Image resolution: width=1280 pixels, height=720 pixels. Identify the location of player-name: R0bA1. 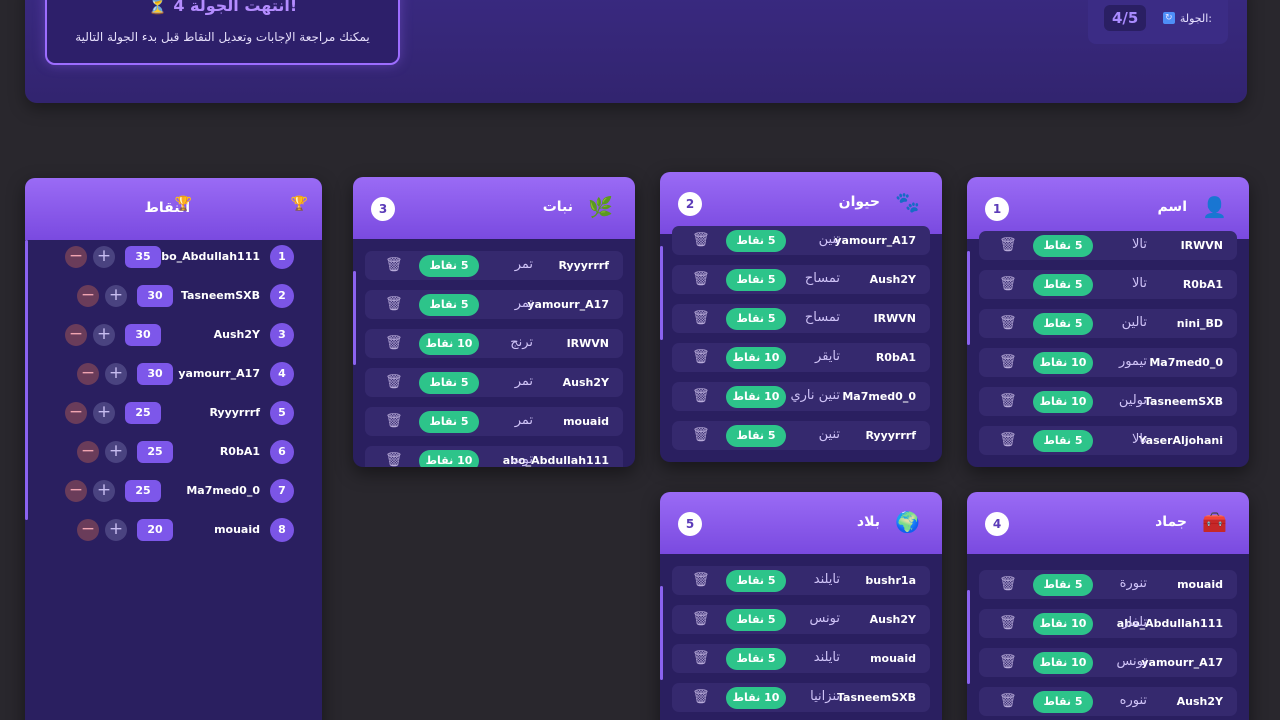
(239, 451).